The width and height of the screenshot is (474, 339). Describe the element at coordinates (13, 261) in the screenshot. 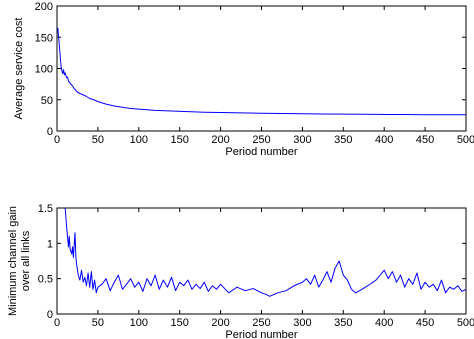

I see `y-axis-label-line: Minimum channel gain` at that location.